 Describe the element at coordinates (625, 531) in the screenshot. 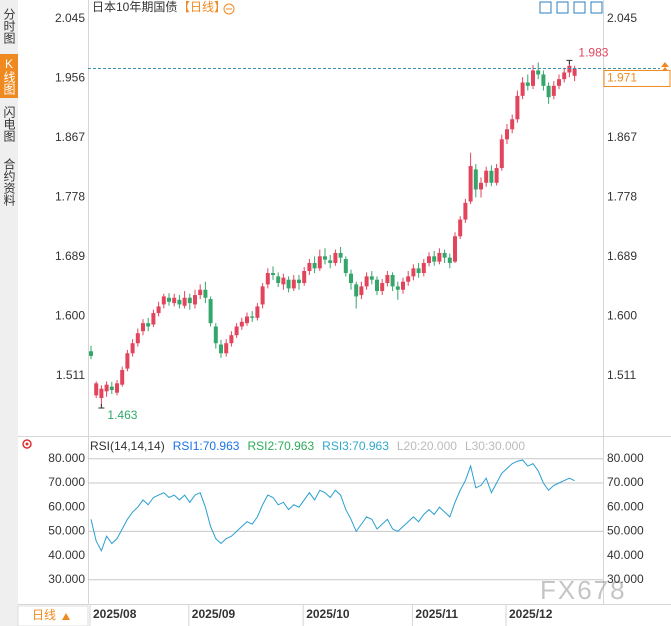

I see `y-tick-label: 50.000` at that location.